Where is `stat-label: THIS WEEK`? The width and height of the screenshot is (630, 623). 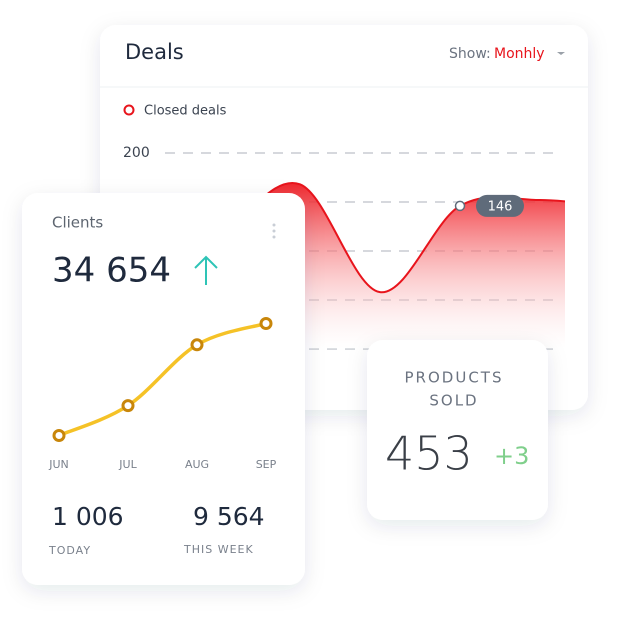 stat-label: THIS WEEK is located at coordinates (218, 549).